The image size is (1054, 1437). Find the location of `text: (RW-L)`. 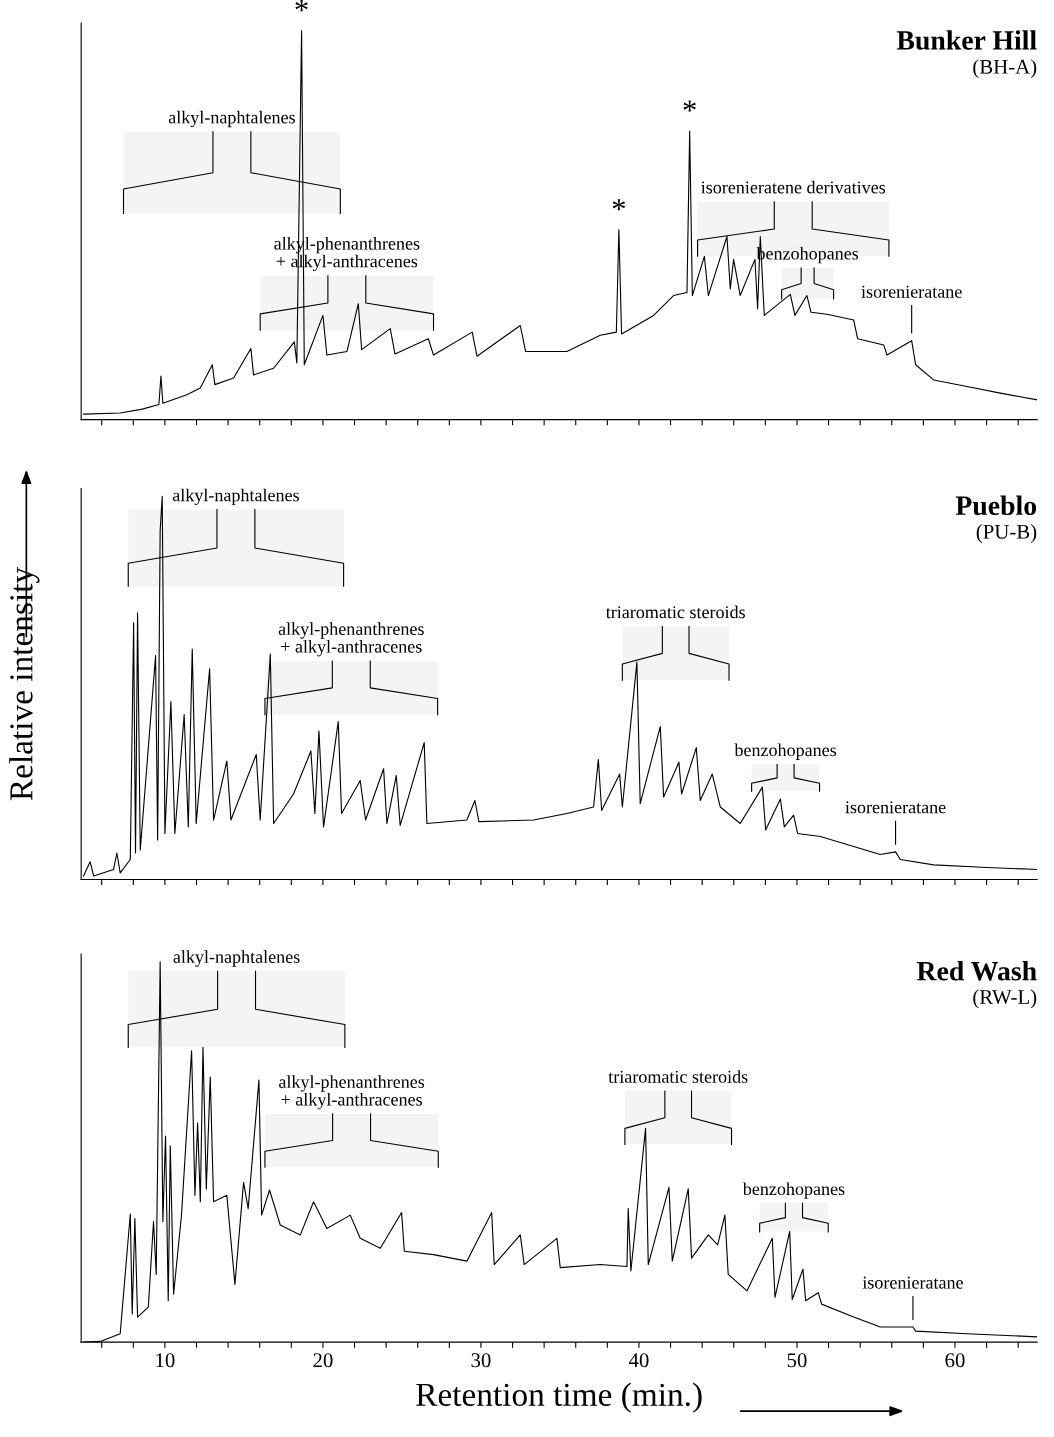

text: (RW-L) is located at coordinates (1005, 999).